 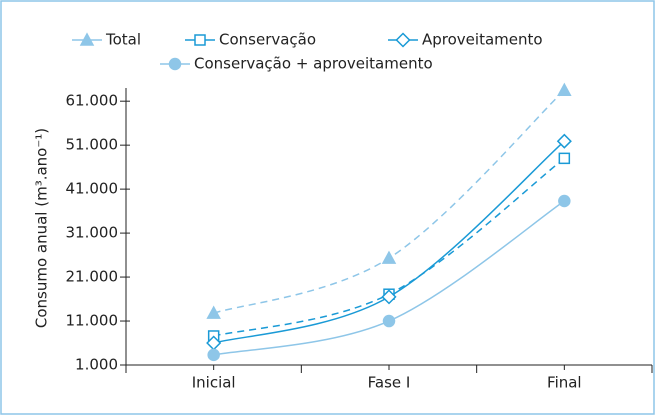 I want to click on y-tick-label: 21.000, so click(x=92, y=277).